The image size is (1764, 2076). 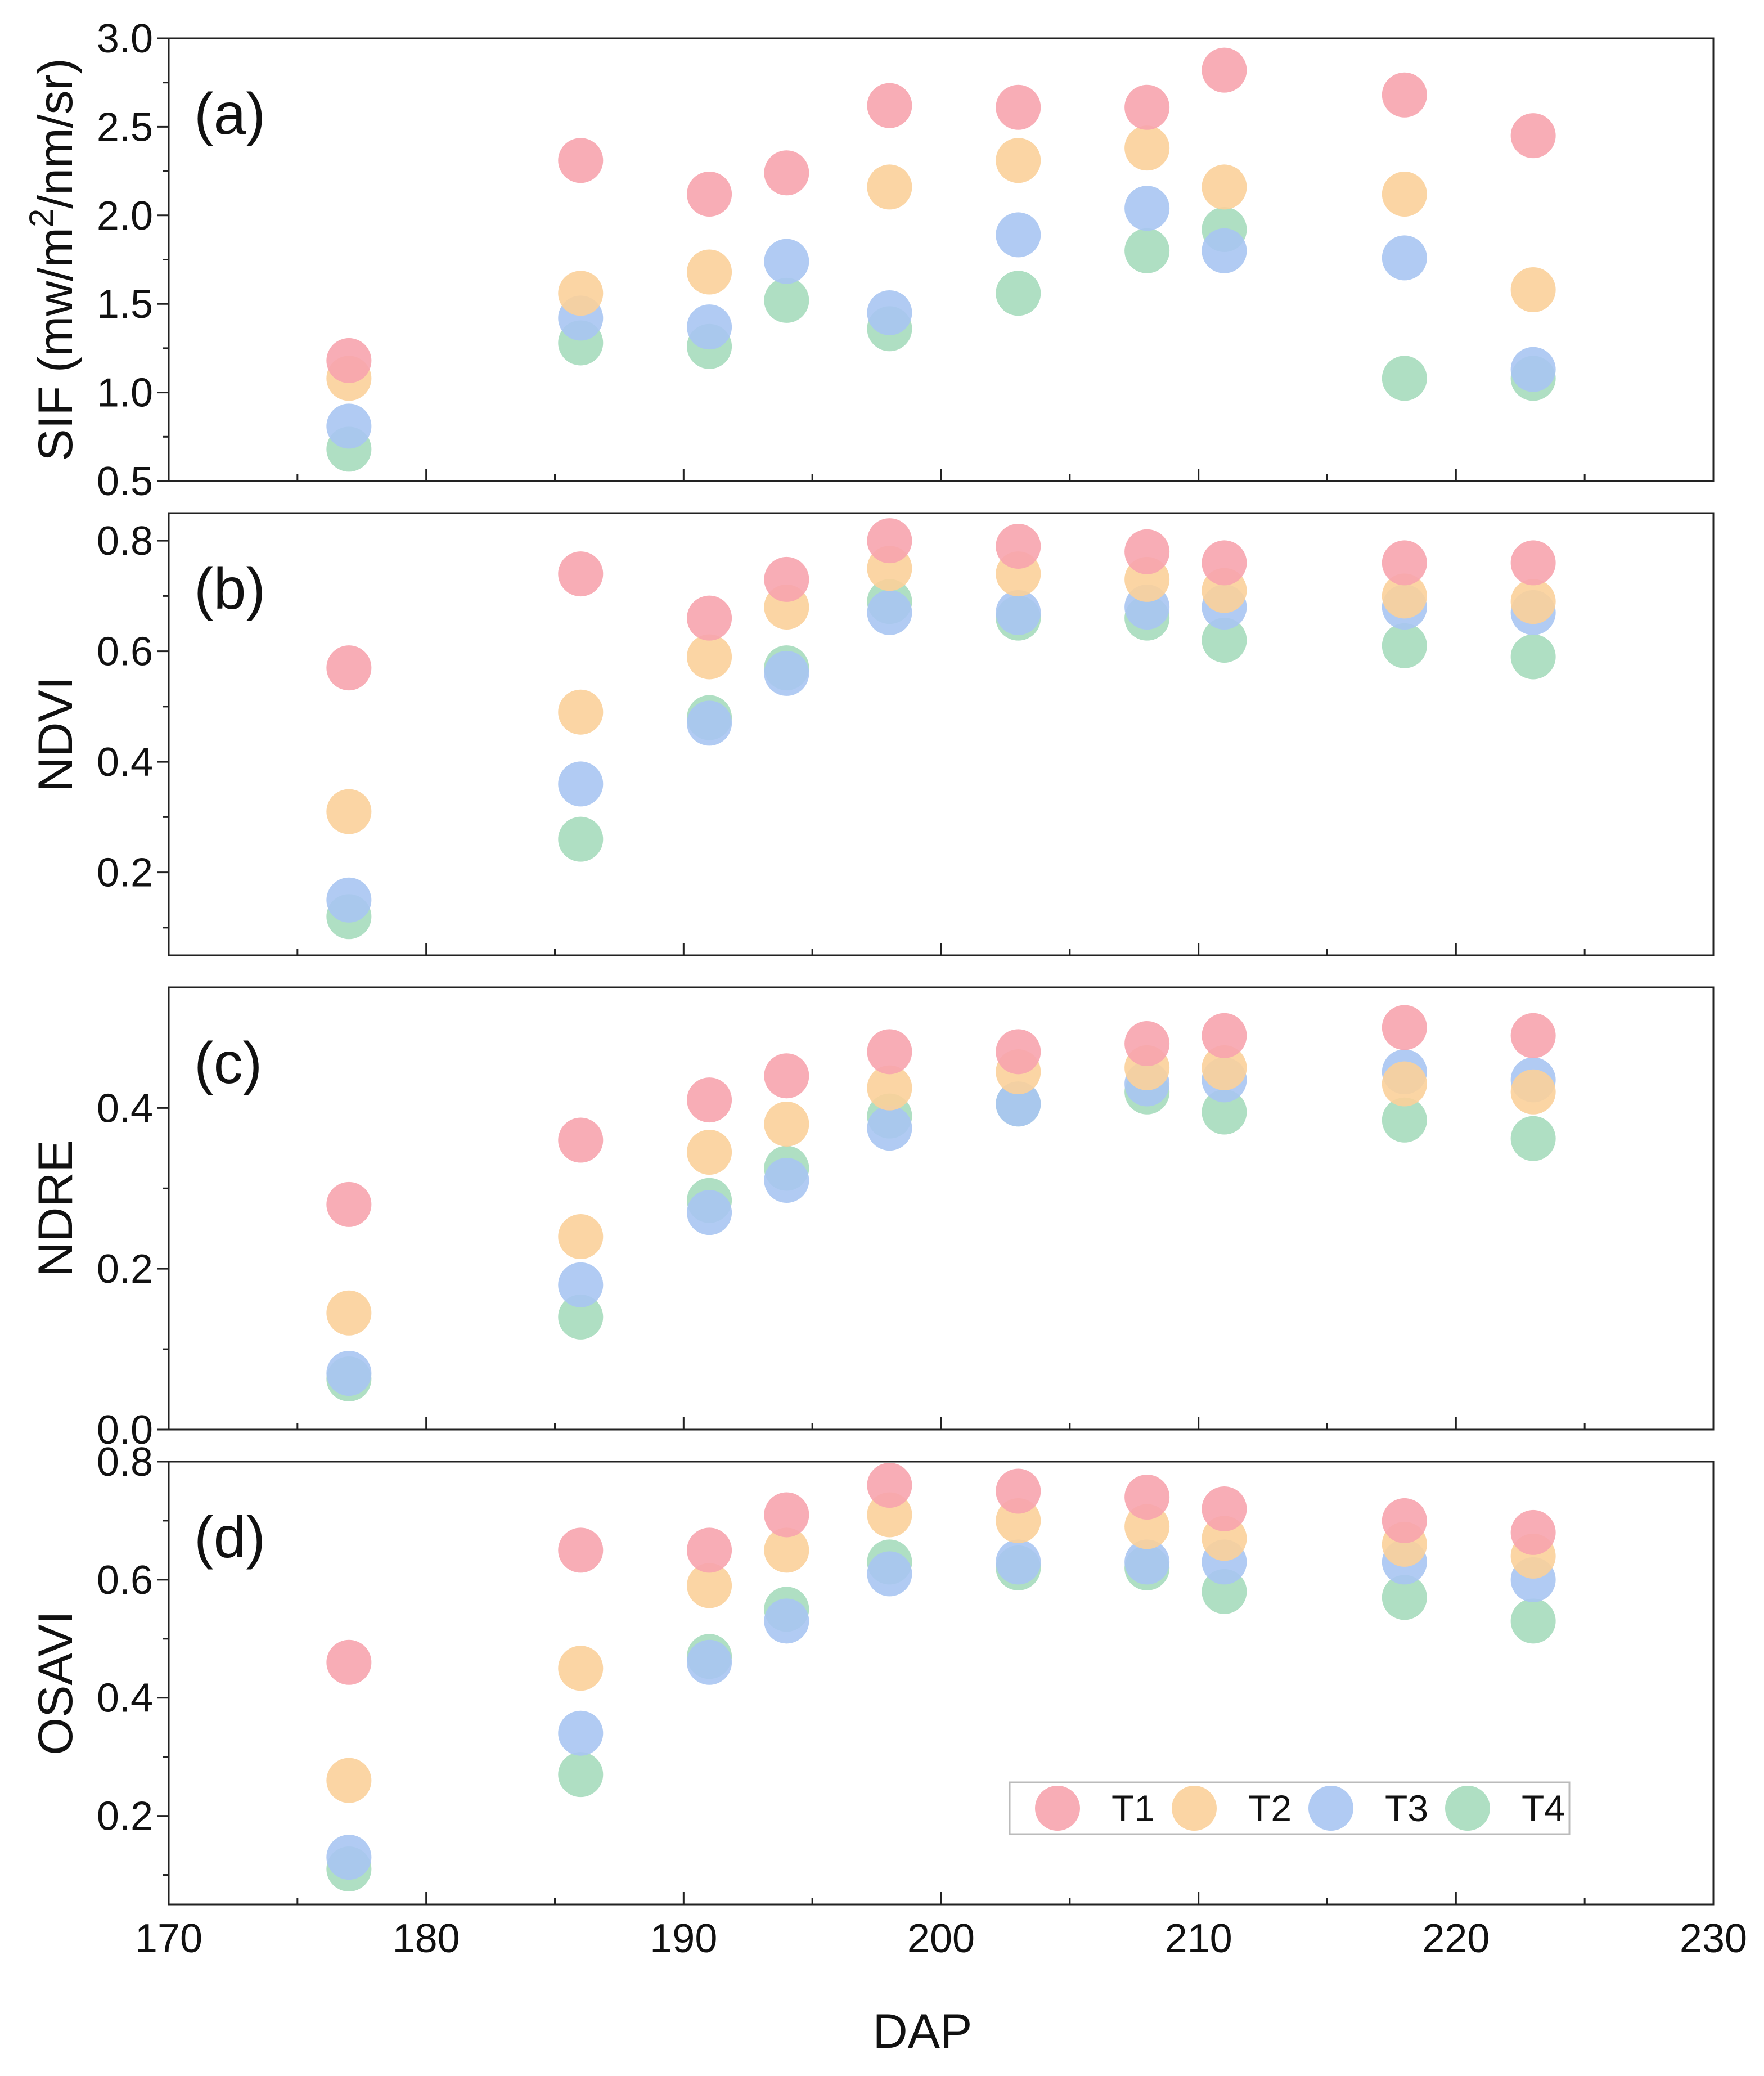 What do you see at coordinates (1543, 1808) in the screenshot?
I see `legend-label-t4: T4` at bounding box center [1543, 1808].